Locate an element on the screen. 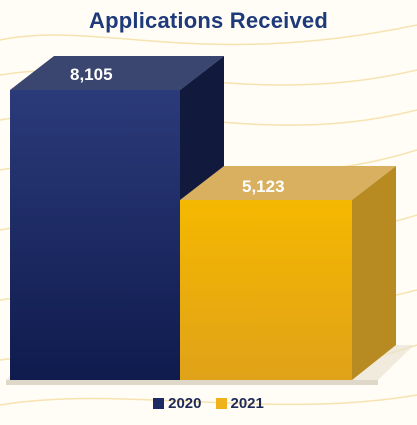  legend-label-2020: 2020 is located at coordinates (185, 403).